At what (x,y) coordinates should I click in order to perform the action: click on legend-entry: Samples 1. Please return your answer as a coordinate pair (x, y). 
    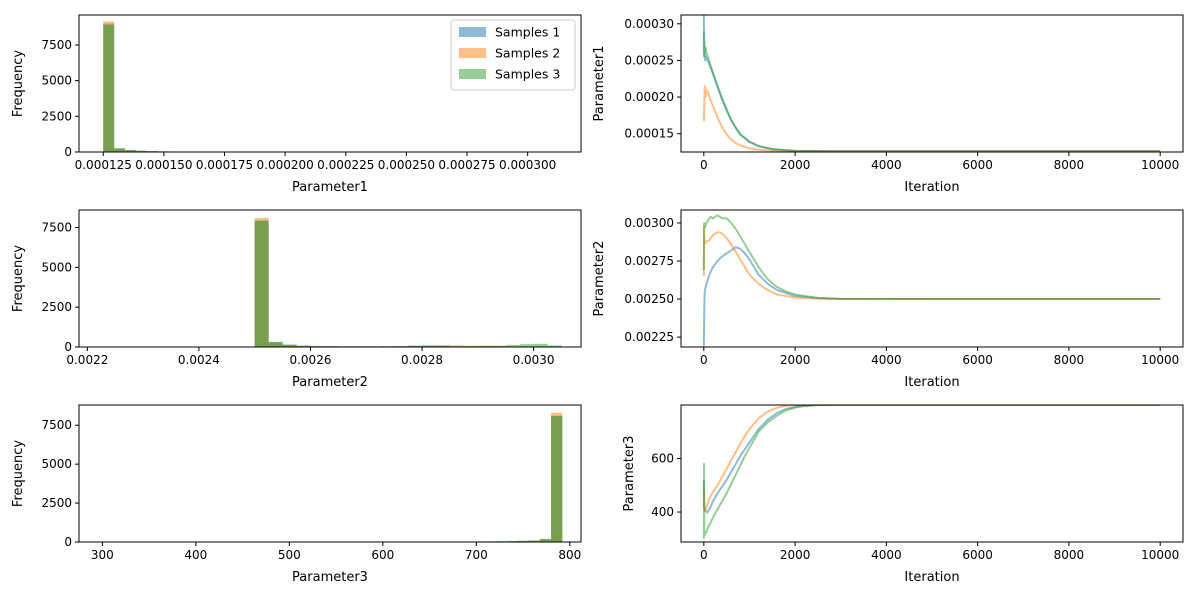
    Looking at the image, I should click on (527, 32).